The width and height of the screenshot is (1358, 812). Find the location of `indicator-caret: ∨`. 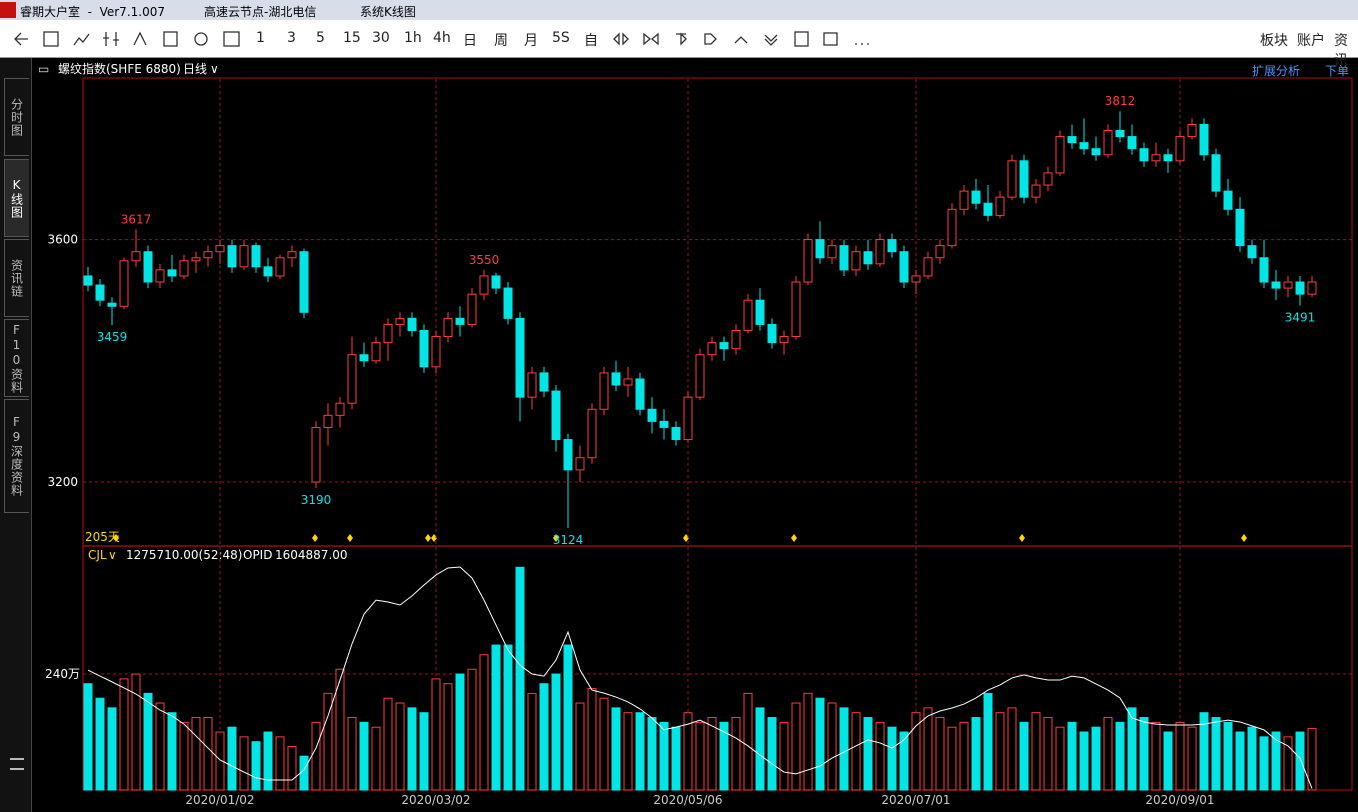

indicator-caret: ∨ is located at coordinates (112, 555).